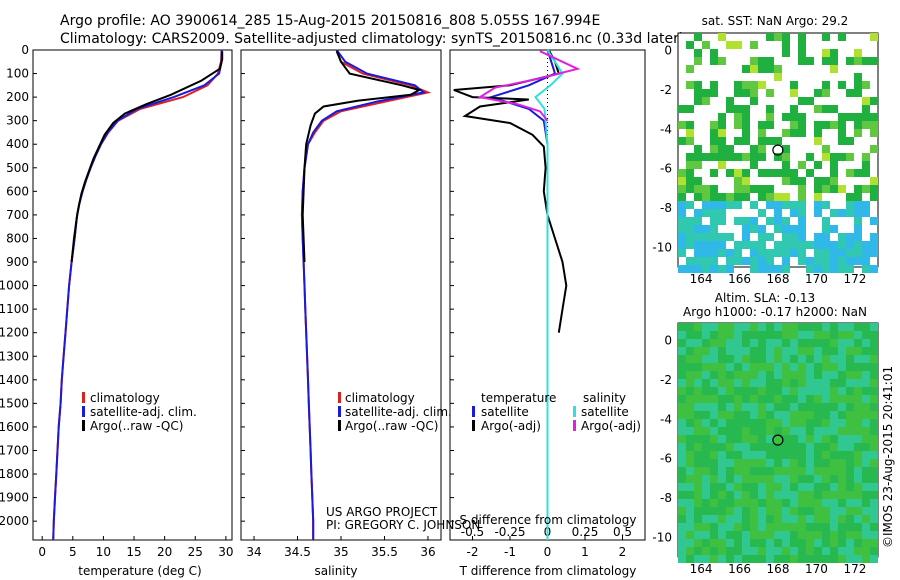 This screenshot has width=900, height=580. I want to click on legend-label-temp-argo: Argo(-adj), so click(511, 426).